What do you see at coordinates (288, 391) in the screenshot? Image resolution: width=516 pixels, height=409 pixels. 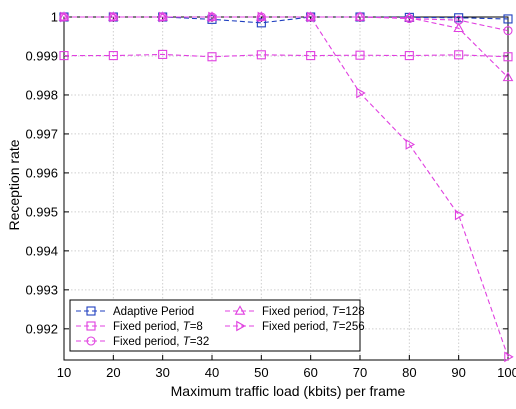 I see `x-axis-label: Maximum traffic load (kbits) per frame` at bounding box center [288, 391].